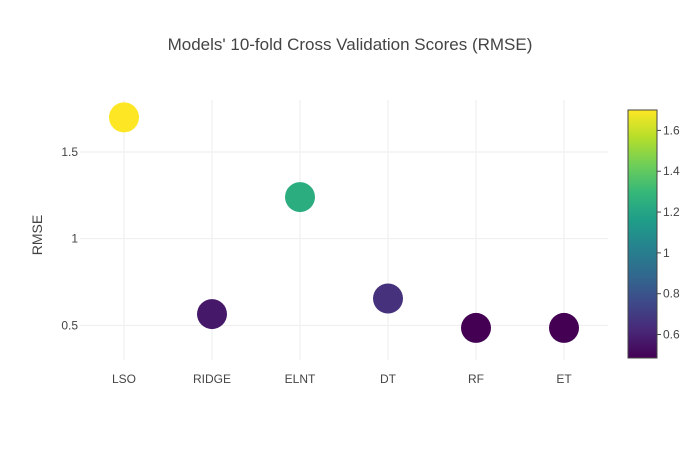 This screenshot has height=450, width=700. I want to click on data-point-lso, so click(124, 117).